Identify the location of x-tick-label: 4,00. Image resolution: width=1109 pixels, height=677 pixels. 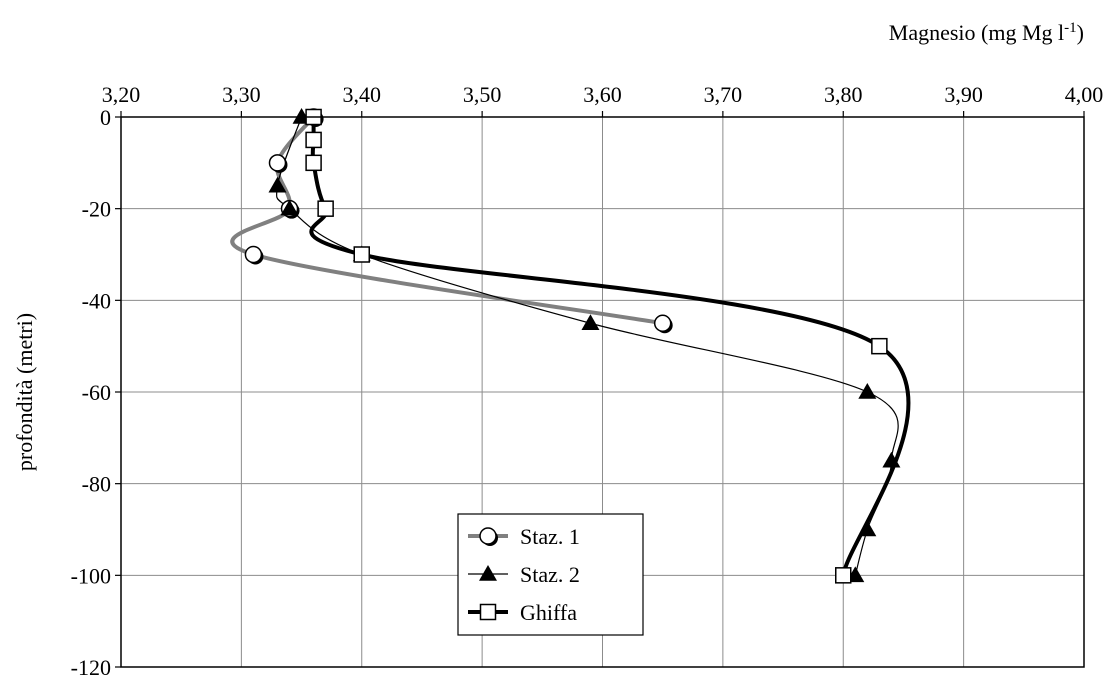
(1084, 94).